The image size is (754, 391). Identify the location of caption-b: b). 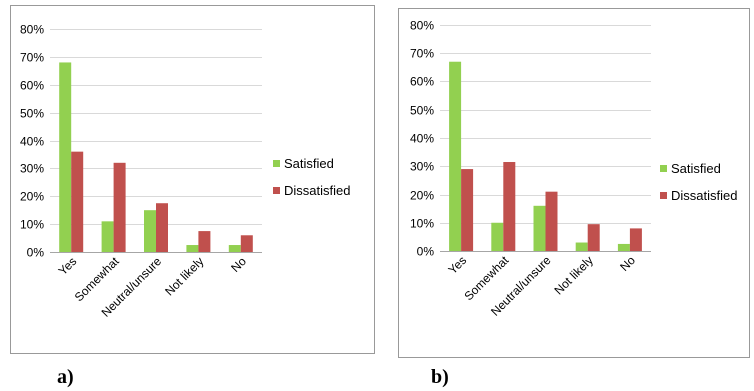
(440, 377).